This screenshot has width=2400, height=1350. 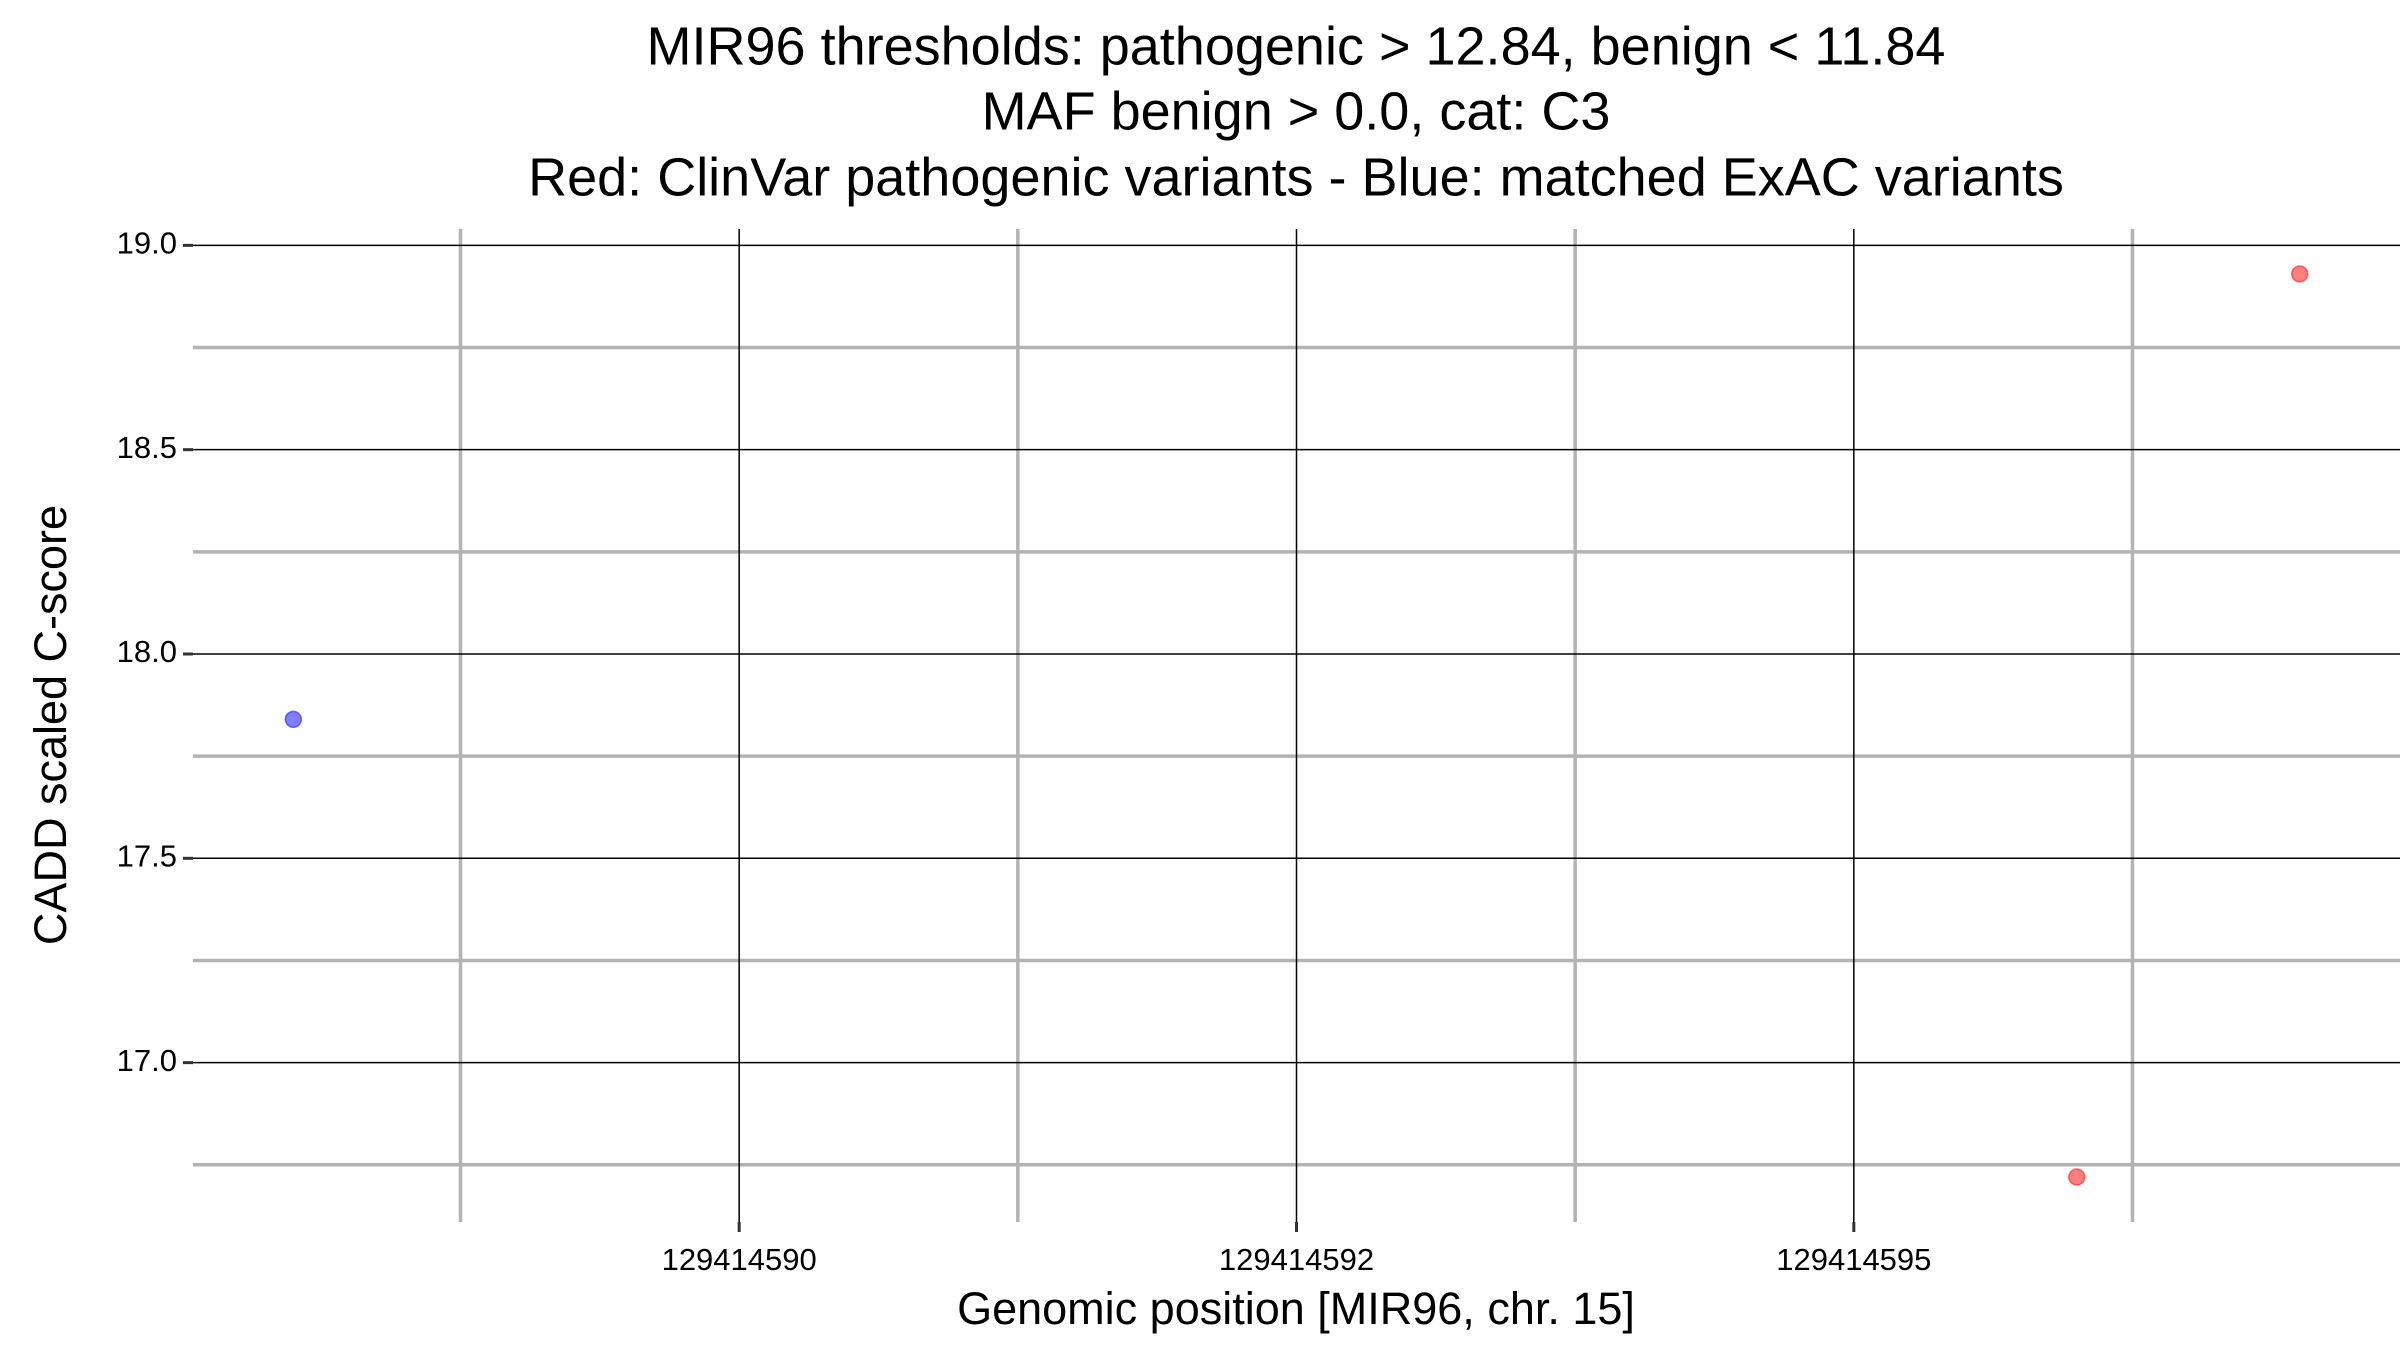 I want to click on y-tick-label: 18.5, so click(x=147, y=447).